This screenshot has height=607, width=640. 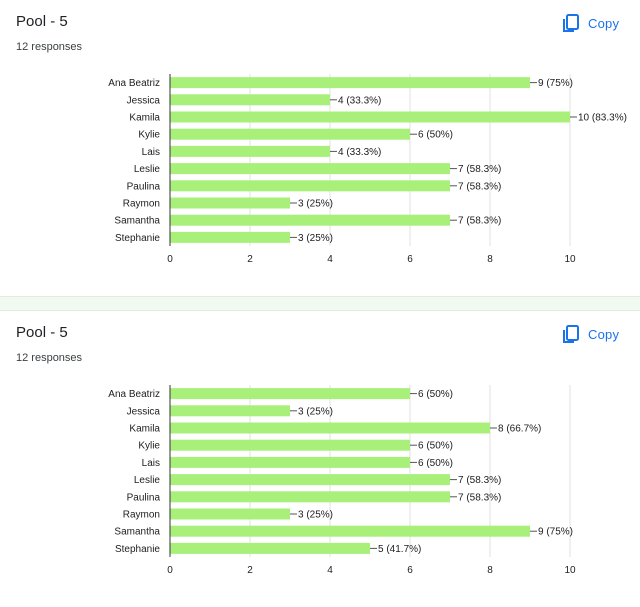 I want to click on data-label: 8 (66.7%), so click(x=519, y=429).